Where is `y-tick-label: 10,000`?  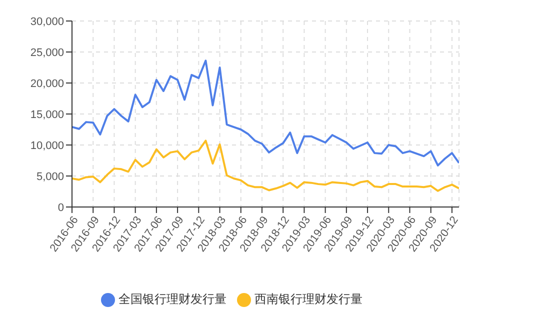
y-tick-label: 10,000 is located at coordinates (47, 146).